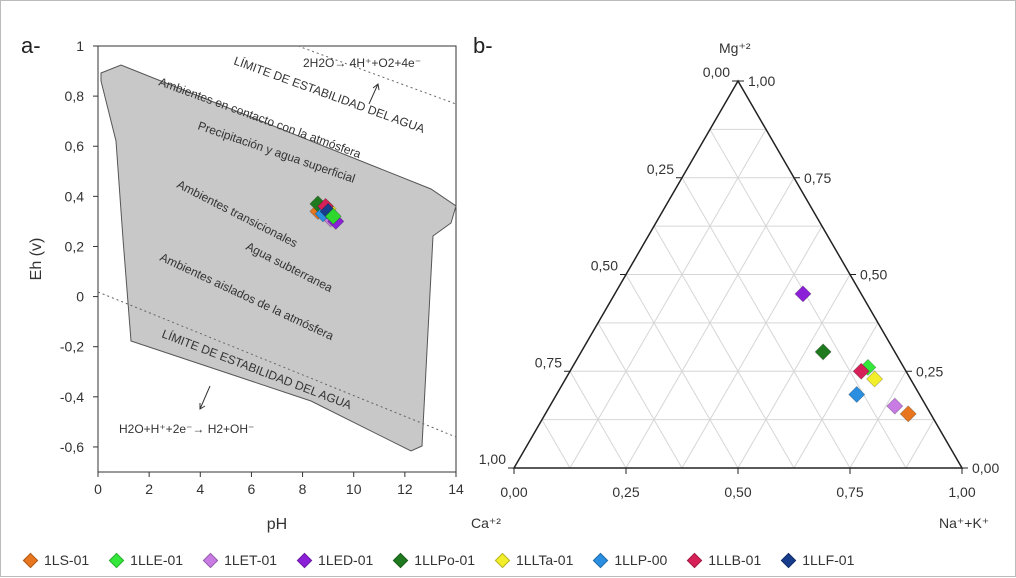 This screenshot has width=1016, height=578. What do you see at coordinates (72, 347) in the screenshot?
I see `y-tick-label: -0,2` at bounding box center [72, 347].